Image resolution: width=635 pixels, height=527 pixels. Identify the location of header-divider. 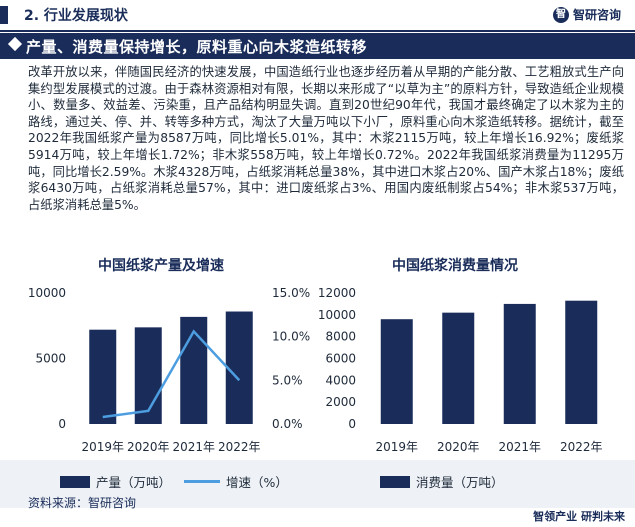
(317, 31).